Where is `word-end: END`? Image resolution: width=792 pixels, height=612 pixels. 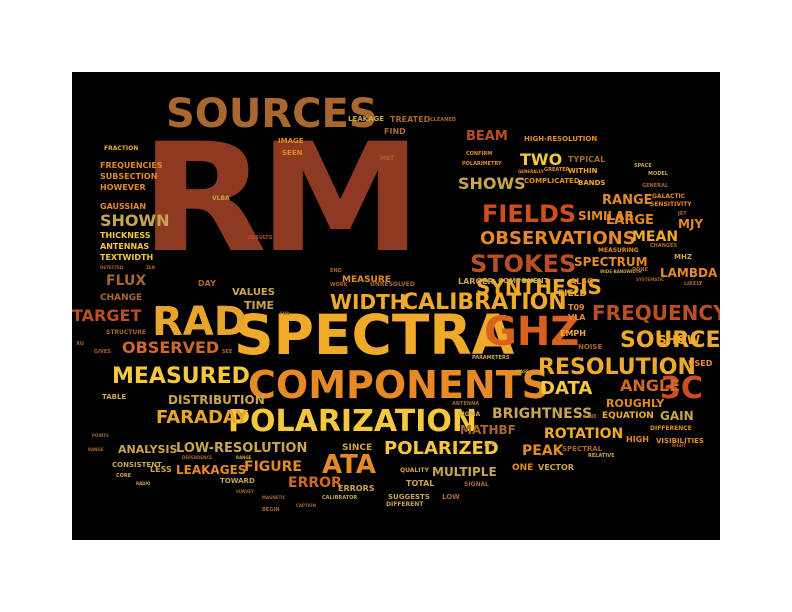 word-end: END is located at coordinates (336, 271).